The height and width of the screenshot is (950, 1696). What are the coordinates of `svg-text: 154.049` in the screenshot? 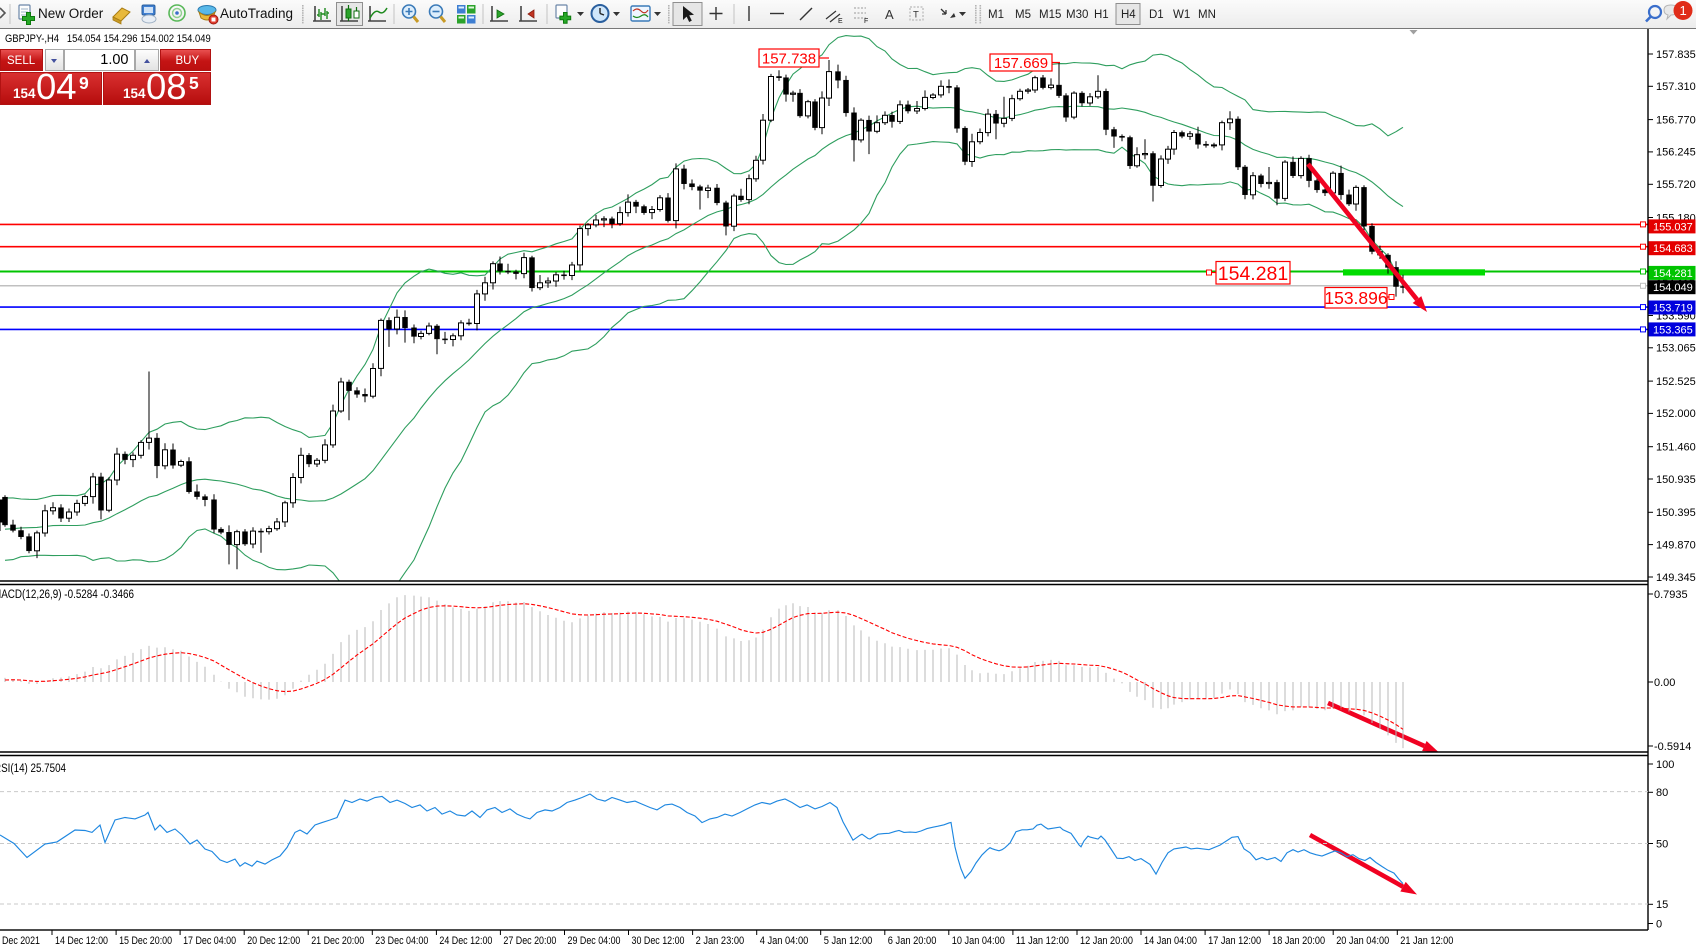 It's located at (1673, 288).